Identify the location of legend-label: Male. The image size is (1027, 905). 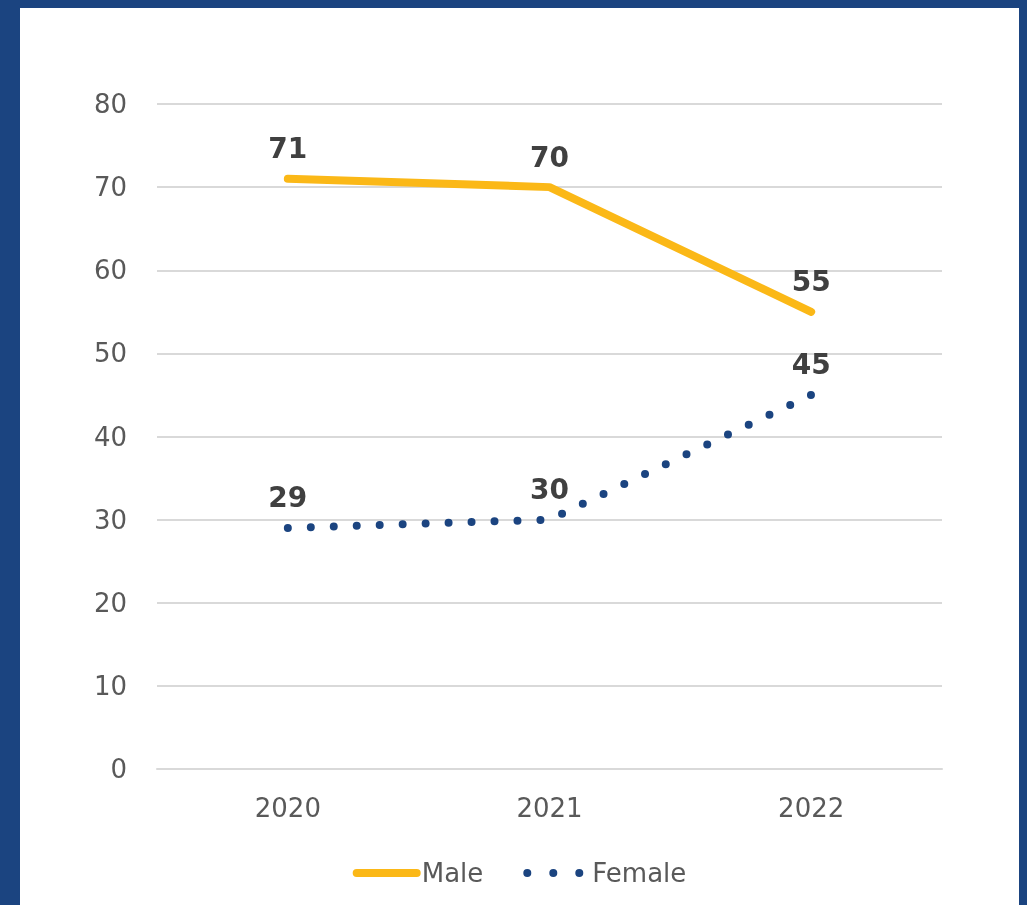
(452, 873).